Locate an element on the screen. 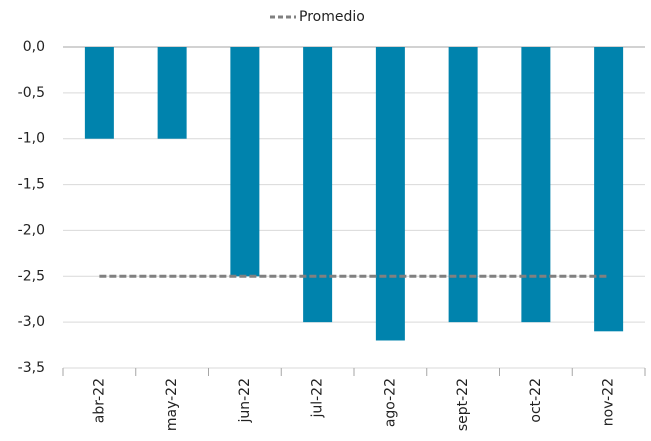 The image size is (651, 441). y-tick-label: -3,5 is located at coordinates (31, 368).